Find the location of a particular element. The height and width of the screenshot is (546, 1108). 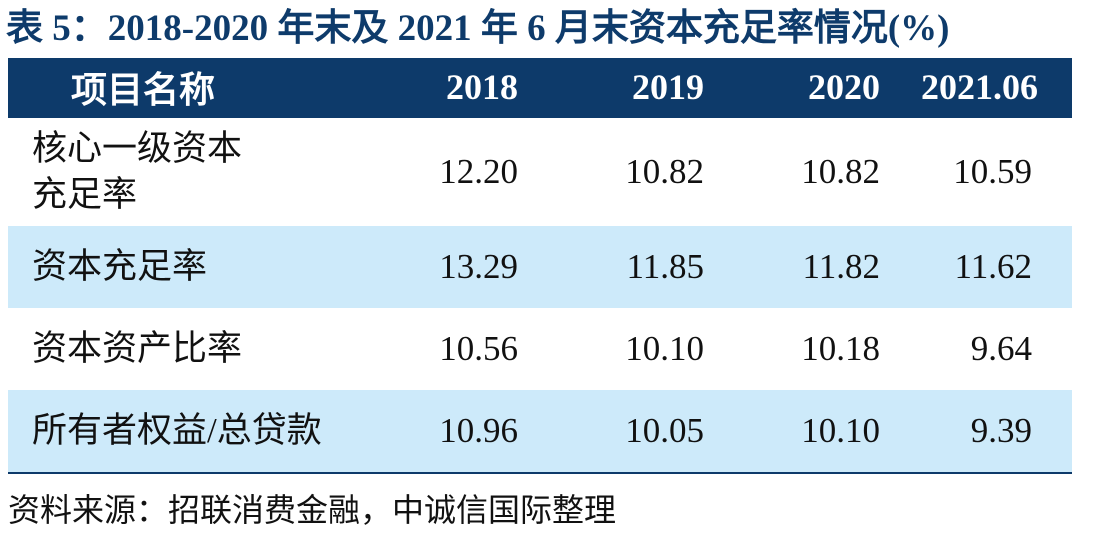

table-row: 资本充足率 13.29 11.85 11.82 11.62 is located at coordinates (540, 267).